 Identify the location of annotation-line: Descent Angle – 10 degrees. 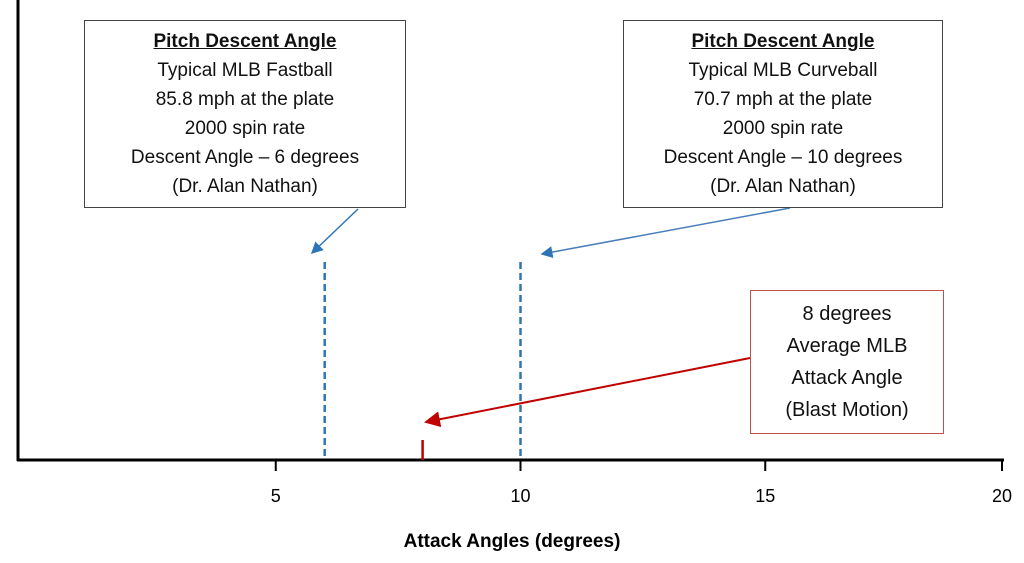
(783, 157).